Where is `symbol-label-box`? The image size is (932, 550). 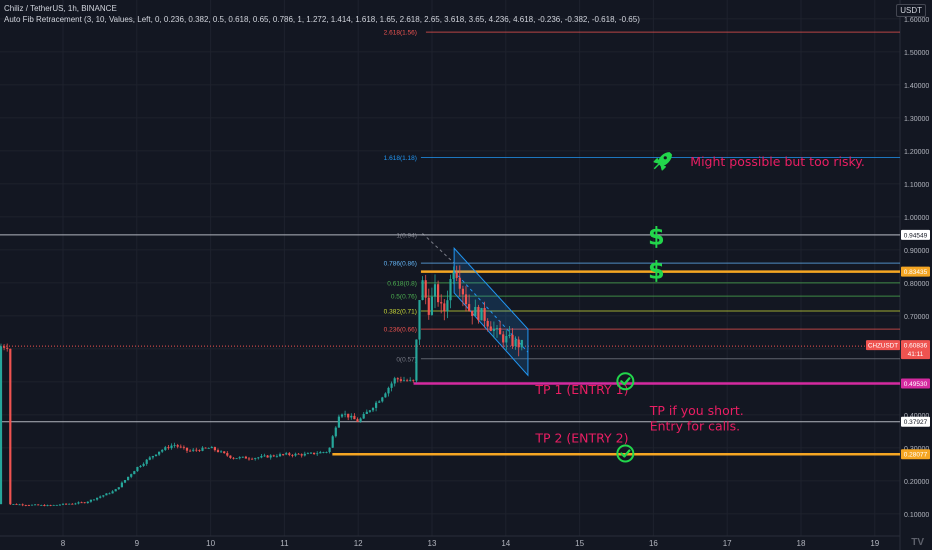 symbol-label-box is located at coordinates (883, 345).